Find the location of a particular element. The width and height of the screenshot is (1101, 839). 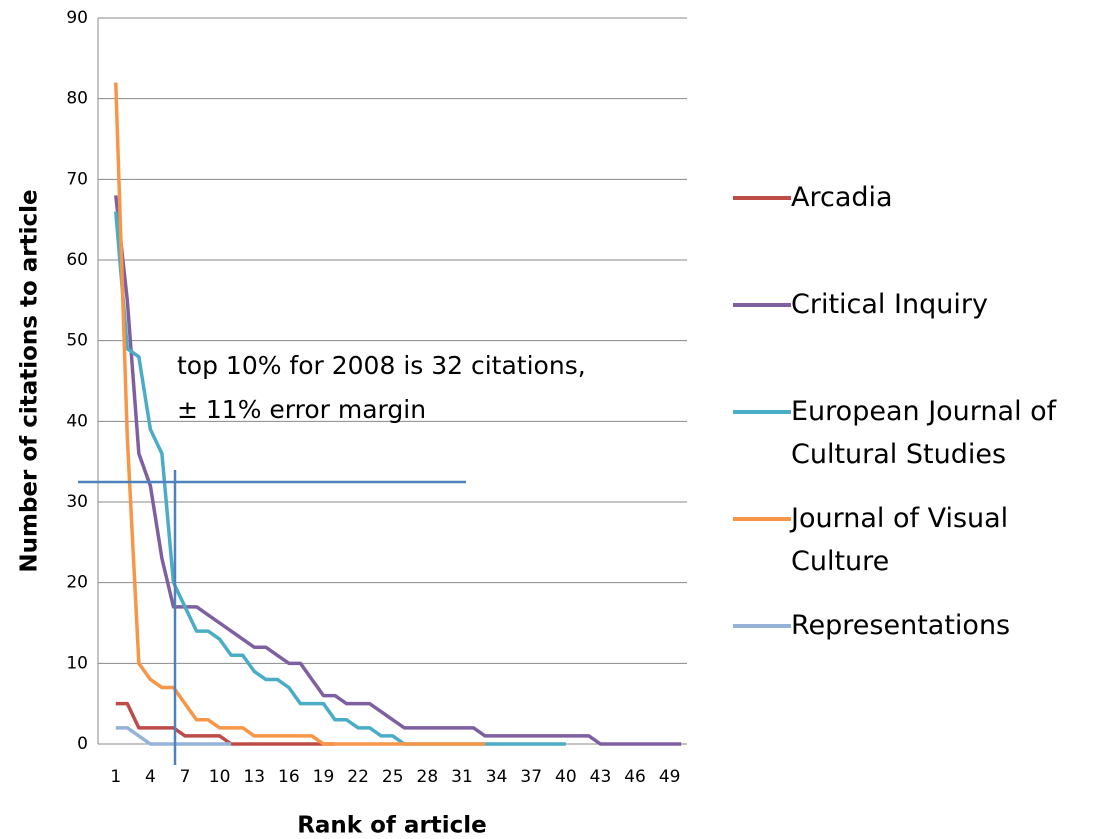

x-tick-label: 37 is located at coordinates (531, 777).